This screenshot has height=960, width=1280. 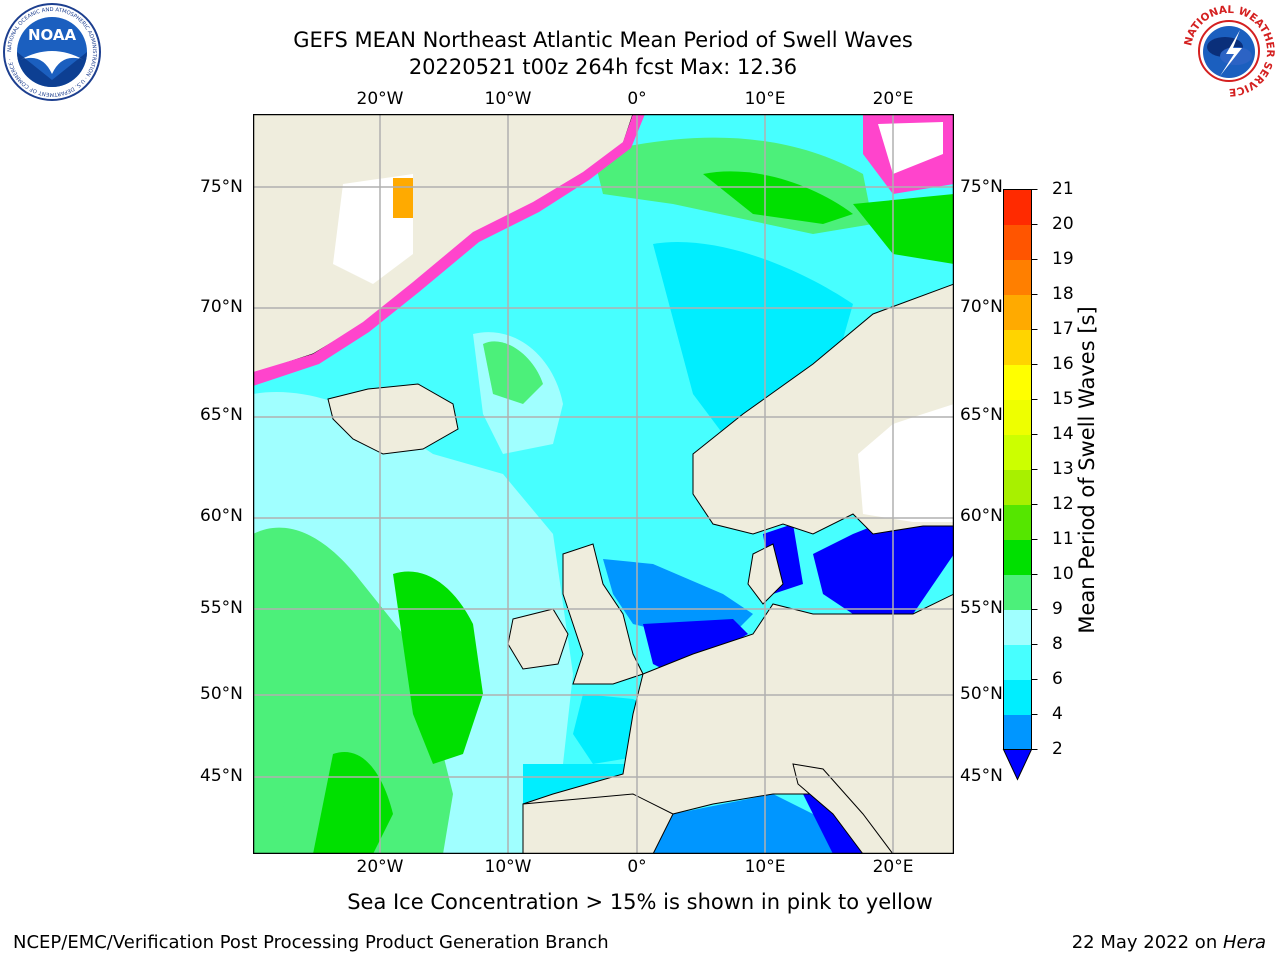 I want to click on colorbar, so click(x=1020, y=485).